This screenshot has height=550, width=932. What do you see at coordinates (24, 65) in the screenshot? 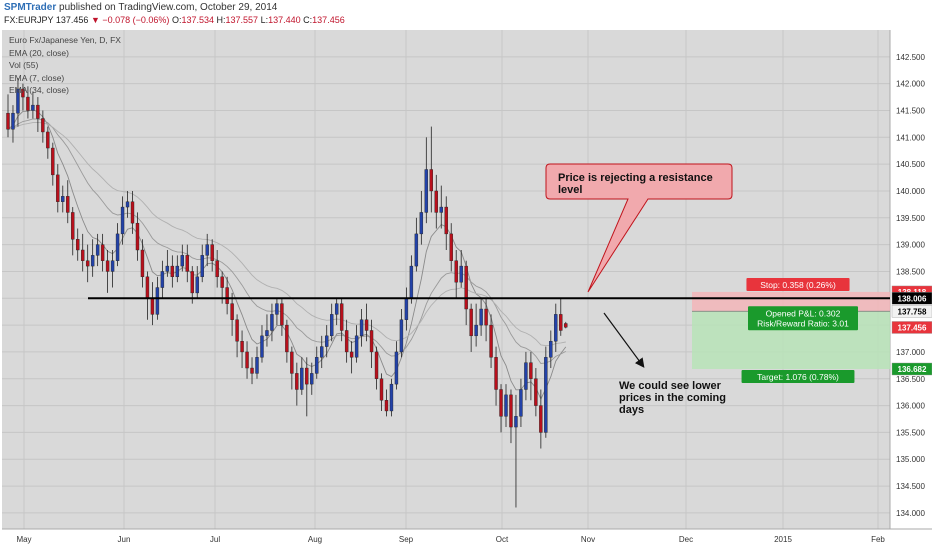
I see `legend-volume: Vol (55)` at bounding box center [24, 65].